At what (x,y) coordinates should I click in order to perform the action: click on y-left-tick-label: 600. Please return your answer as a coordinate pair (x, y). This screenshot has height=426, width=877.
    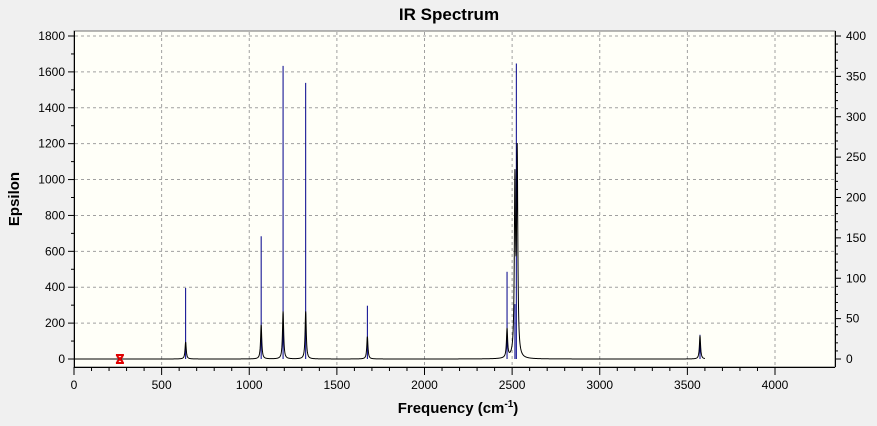
    Looking at the image, I should click on (55, 251).